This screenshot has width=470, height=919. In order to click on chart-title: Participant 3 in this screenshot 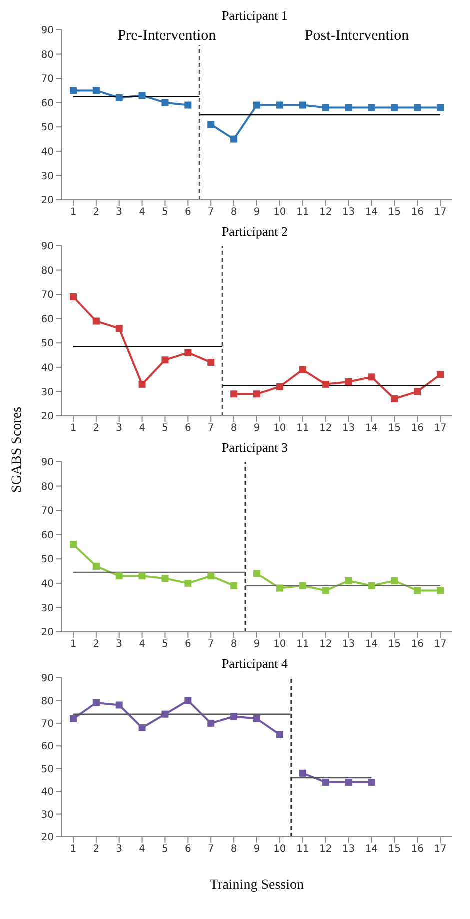, I will do `click(255, 447)`.